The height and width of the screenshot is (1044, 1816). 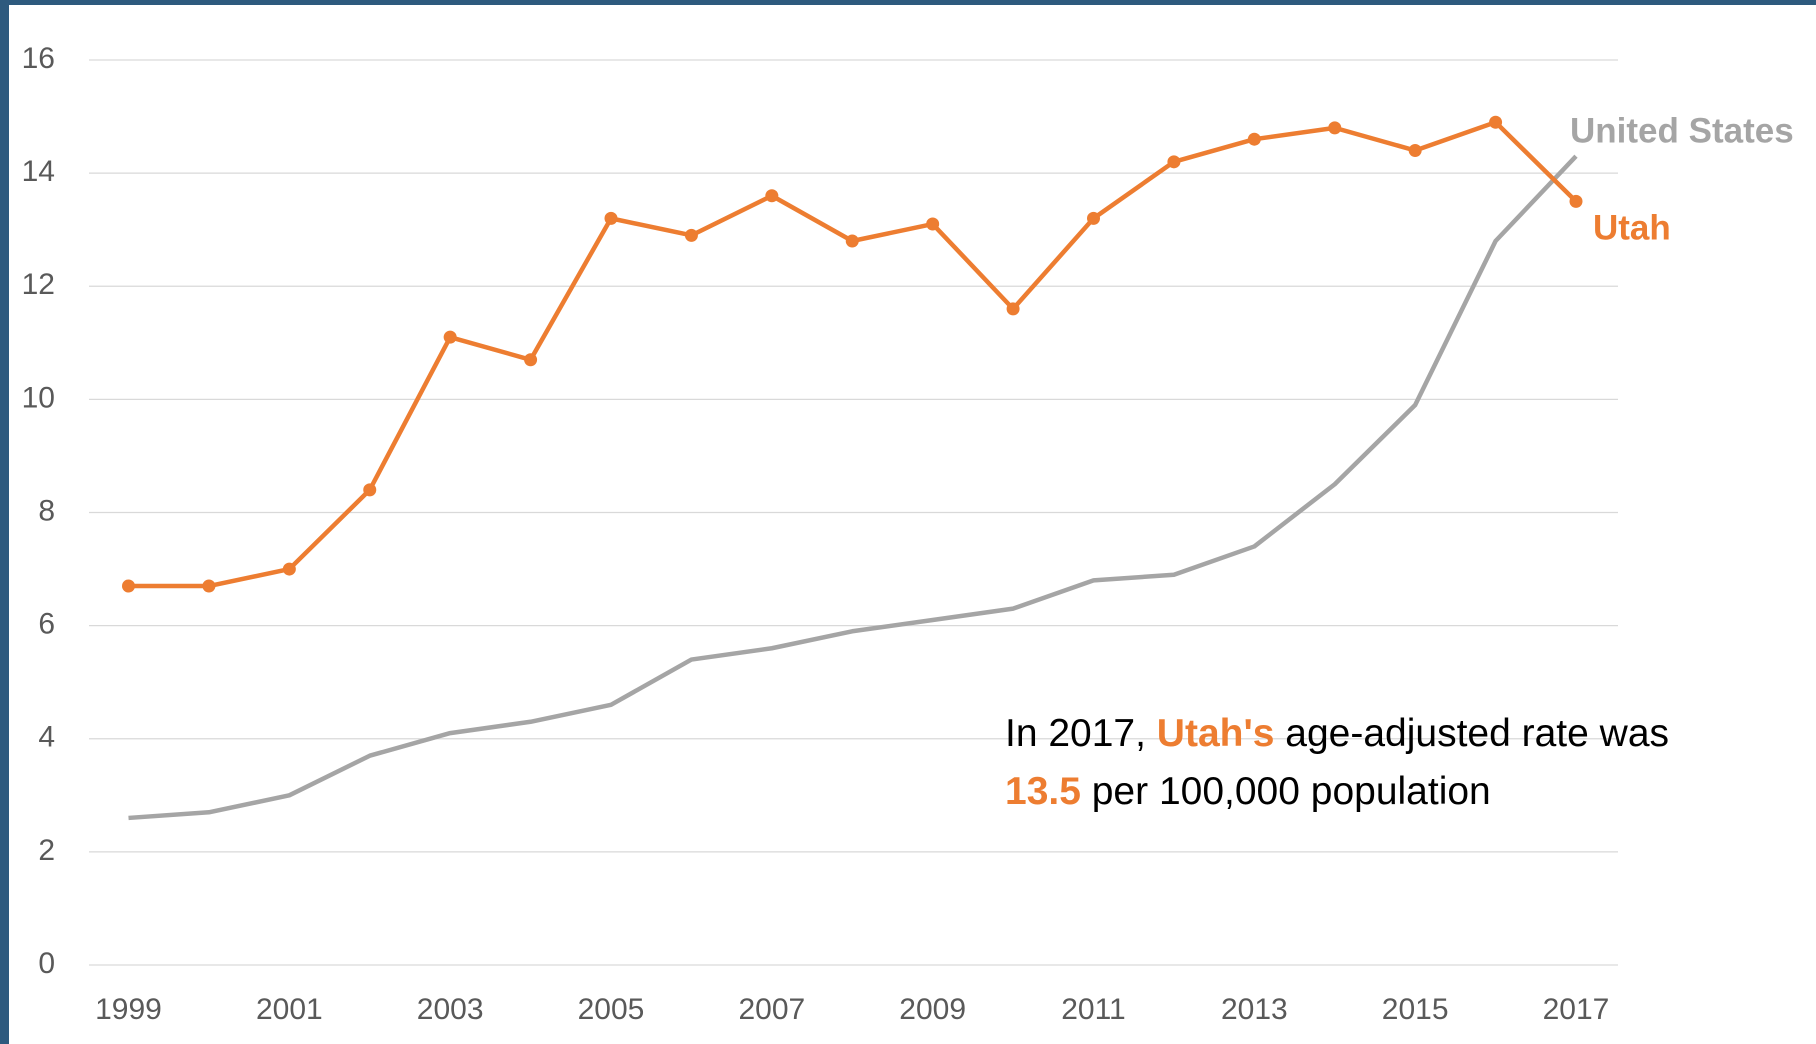 What do you see at coordinates (932, 1009) in the screenshot?
I see `x-tick-label: 2009` at bounding box center [932, 1009].